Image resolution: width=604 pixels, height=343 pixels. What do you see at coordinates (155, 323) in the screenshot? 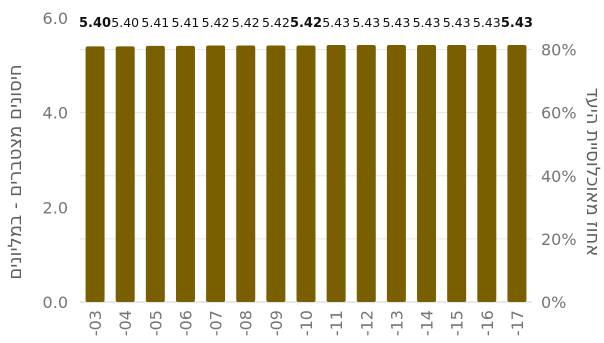
I see `x-tick-label: -05` at bounding box center [155, 323].